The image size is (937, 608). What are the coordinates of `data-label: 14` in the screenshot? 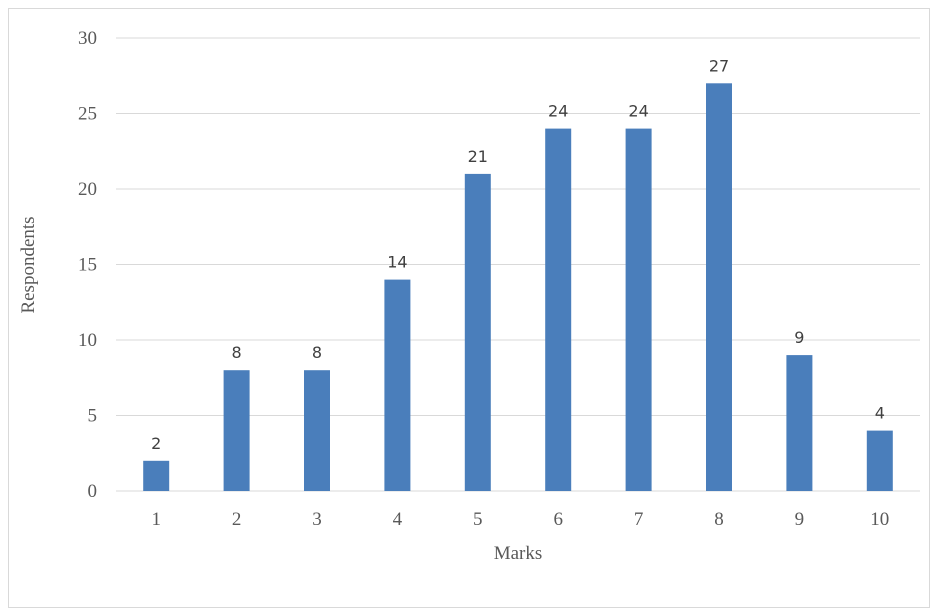 It's located at (397, 262).